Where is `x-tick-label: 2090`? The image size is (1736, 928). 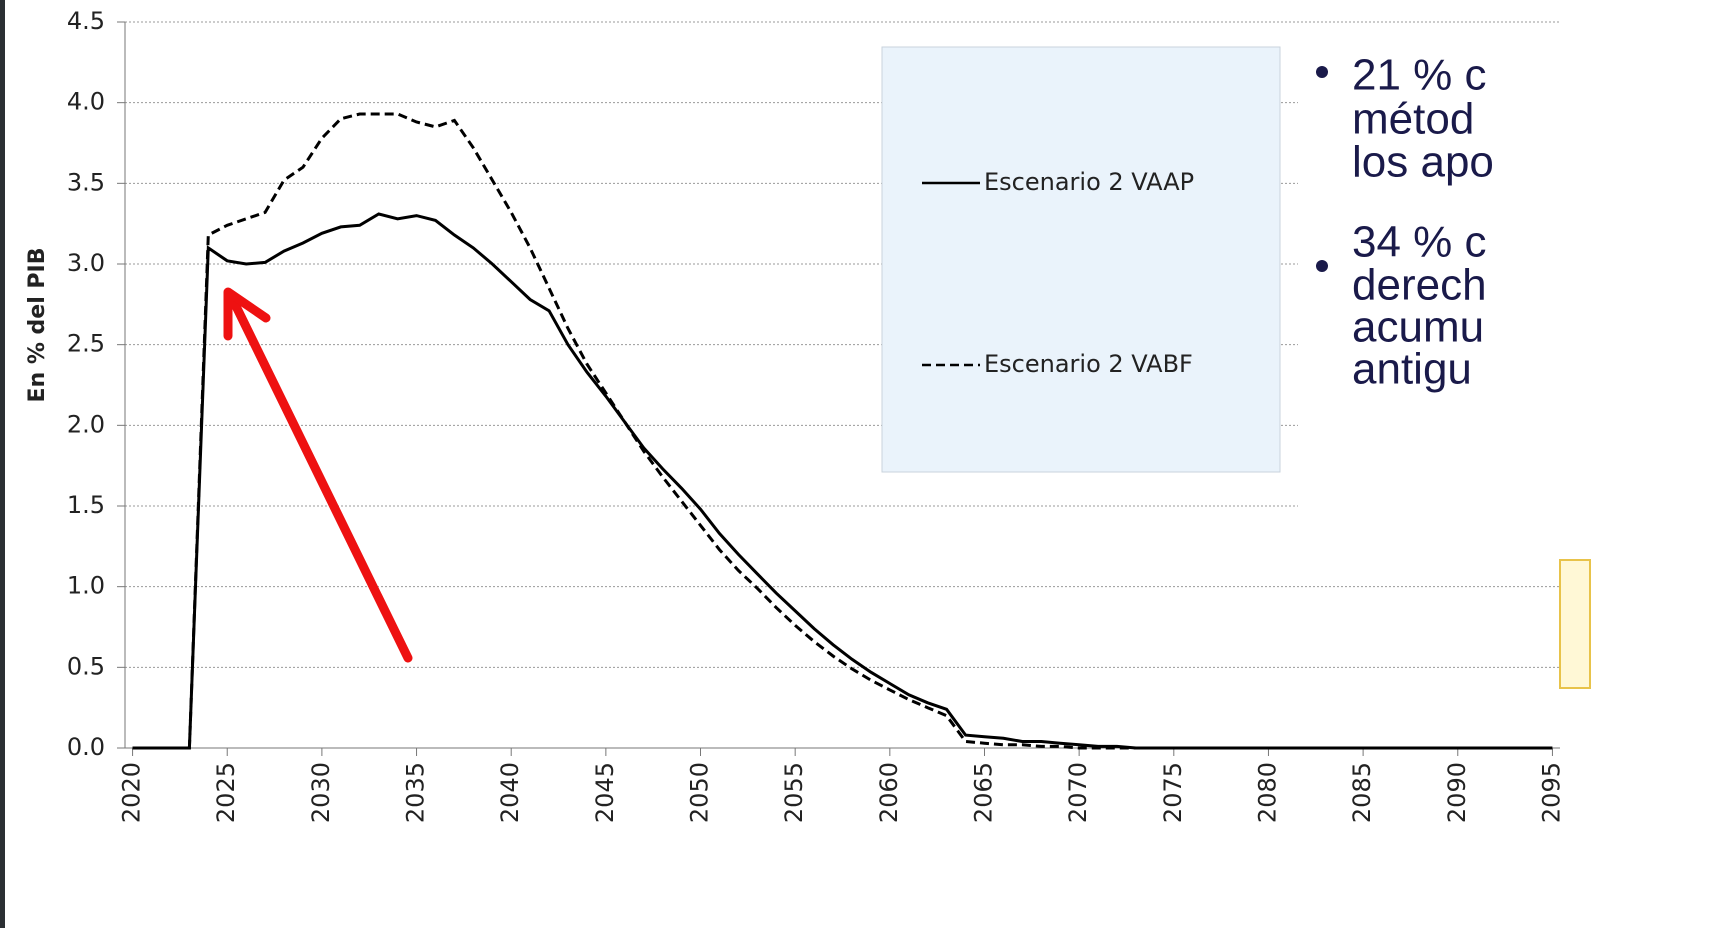
x-tick-label: 2090 is located at coordinates (1457, 792).